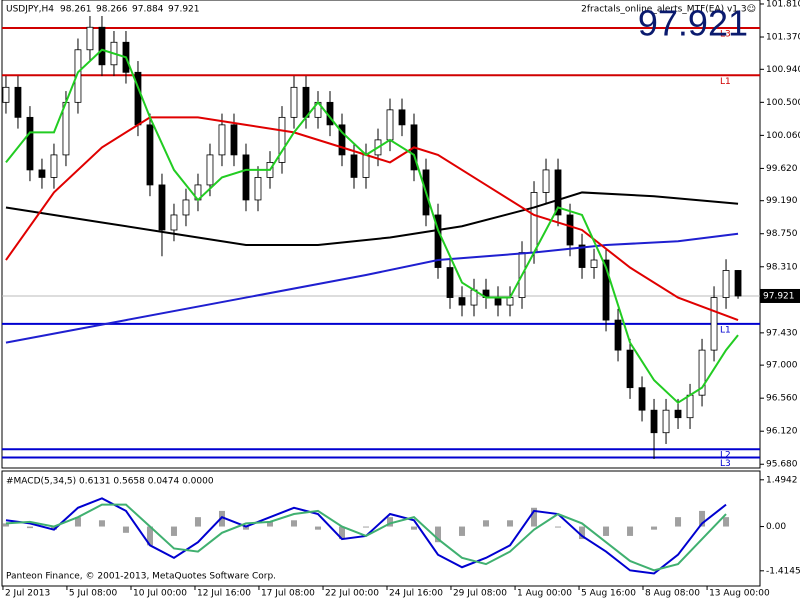 The height and width of the screenshot is (600, 800). What do you see at coordinates (782, 267) in the screenshot?
I see `y-tick-label: 98.310` at bounding box center [782, 267].